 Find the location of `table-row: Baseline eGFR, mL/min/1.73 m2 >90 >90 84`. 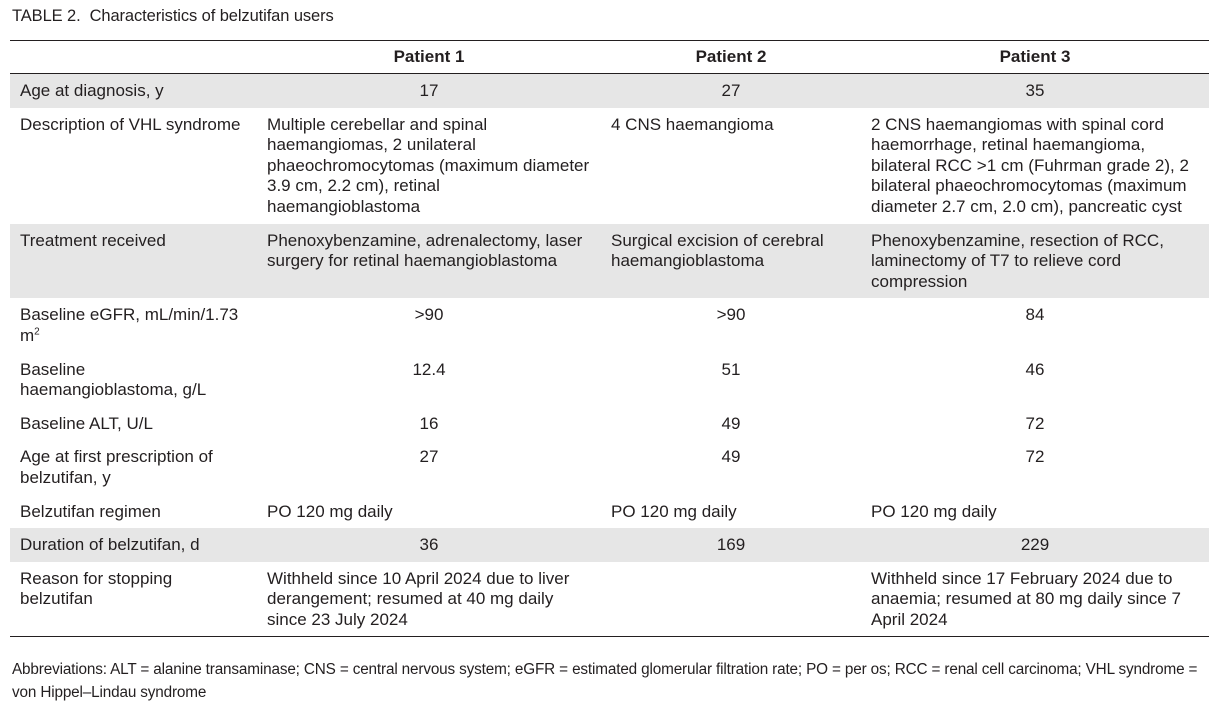

table-row: Baseline eGFR, mL/min/1.73 m2 >90 >90 84 is located at coordinates (609, 325).